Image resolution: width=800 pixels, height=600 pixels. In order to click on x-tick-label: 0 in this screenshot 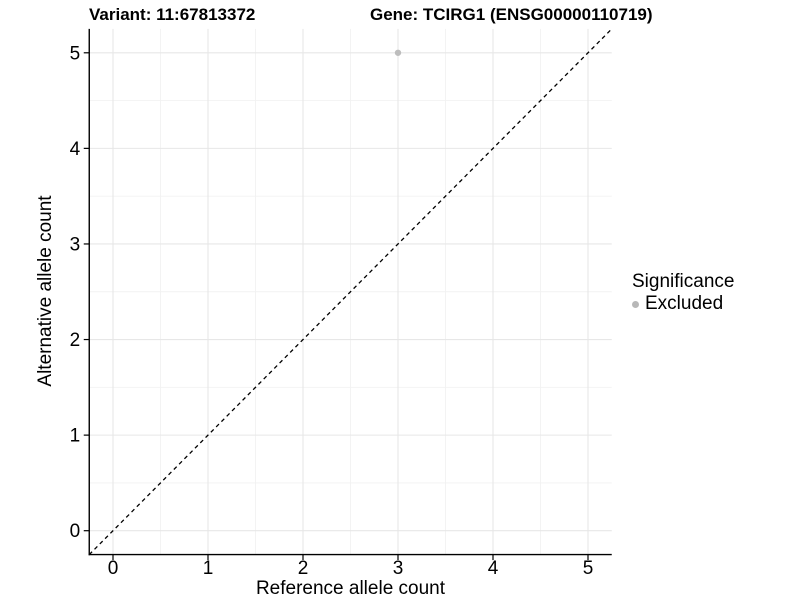, I will do `click(113, 568)`.